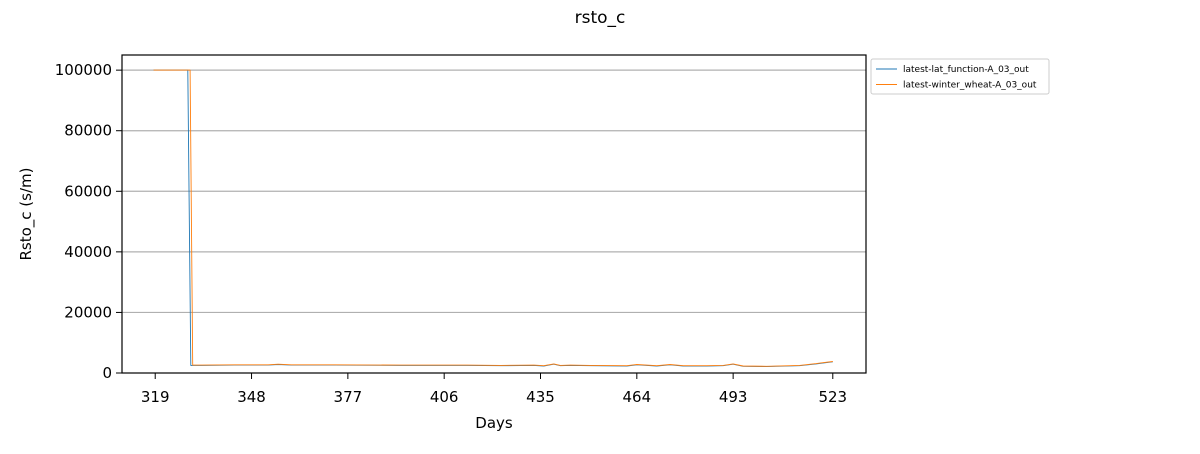 This screenshot has width=1200, height=454. What do you see at coordinates (966, 70) in the screenshot?
I see `legend-label: latest-lat_function-A_03_out` at bounding box center [966, 70].